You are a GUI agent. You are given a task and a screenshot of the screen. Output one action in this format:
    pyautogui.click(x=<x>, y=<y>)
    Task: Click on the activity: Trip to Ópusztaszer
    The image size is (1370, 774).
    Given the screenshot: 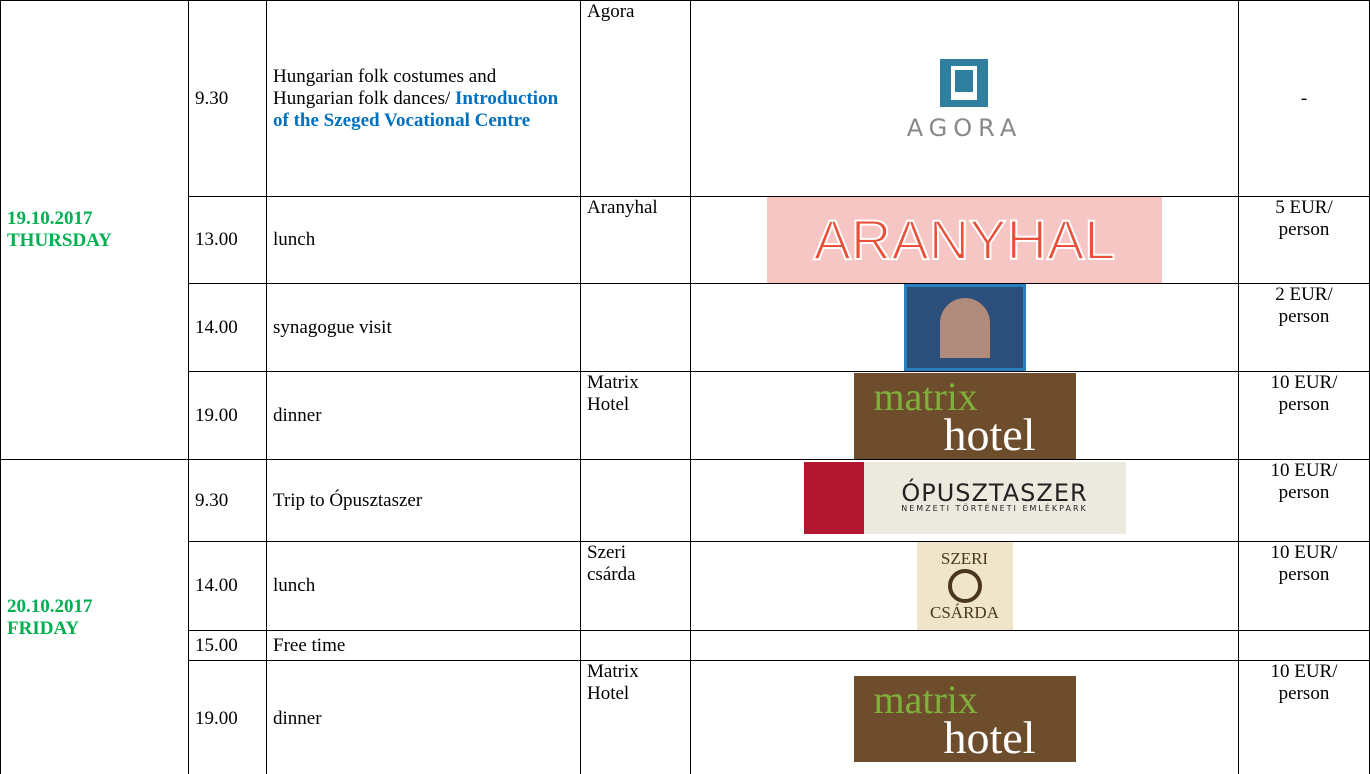 What is the action you would take?
    pyautogui.click(x=348, y=500)
    